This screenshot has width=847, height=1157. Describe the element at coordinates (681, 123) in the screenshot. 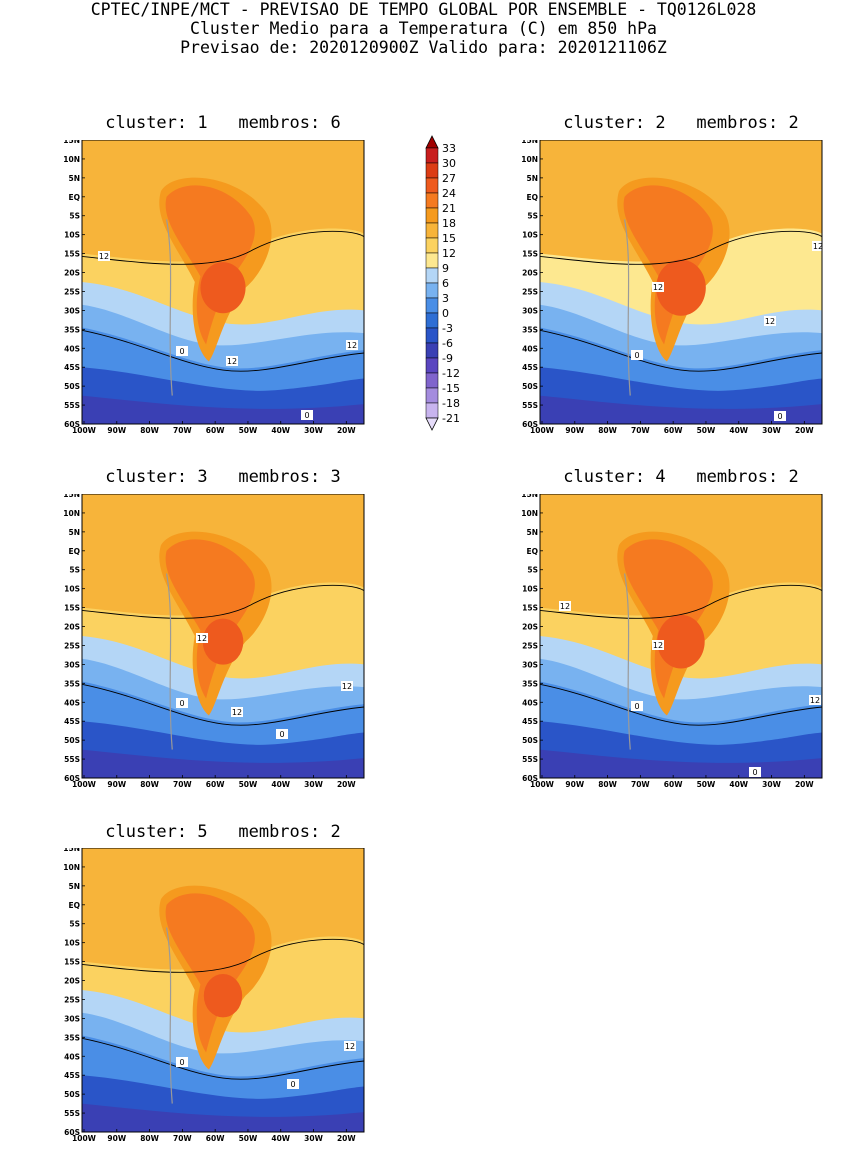

I see `panel-title-2: cluster: 2 membros: 2` at that location.